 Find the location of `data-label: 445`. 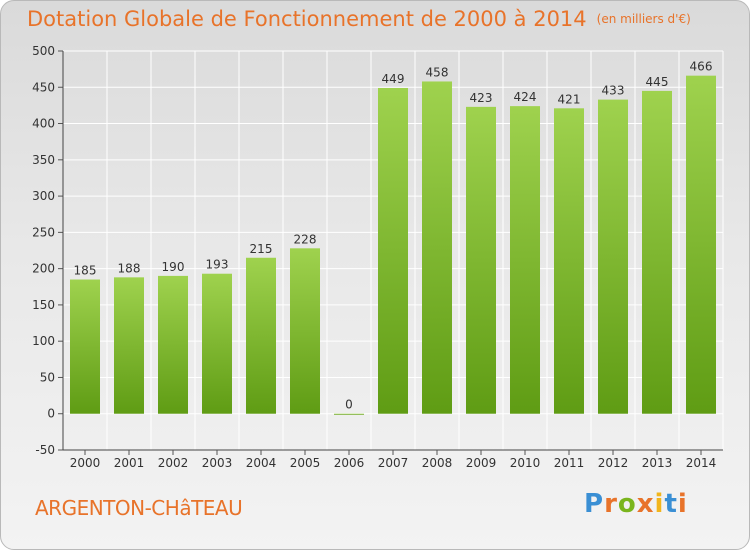

data-label: 445 is located at coordinates (657, 82).